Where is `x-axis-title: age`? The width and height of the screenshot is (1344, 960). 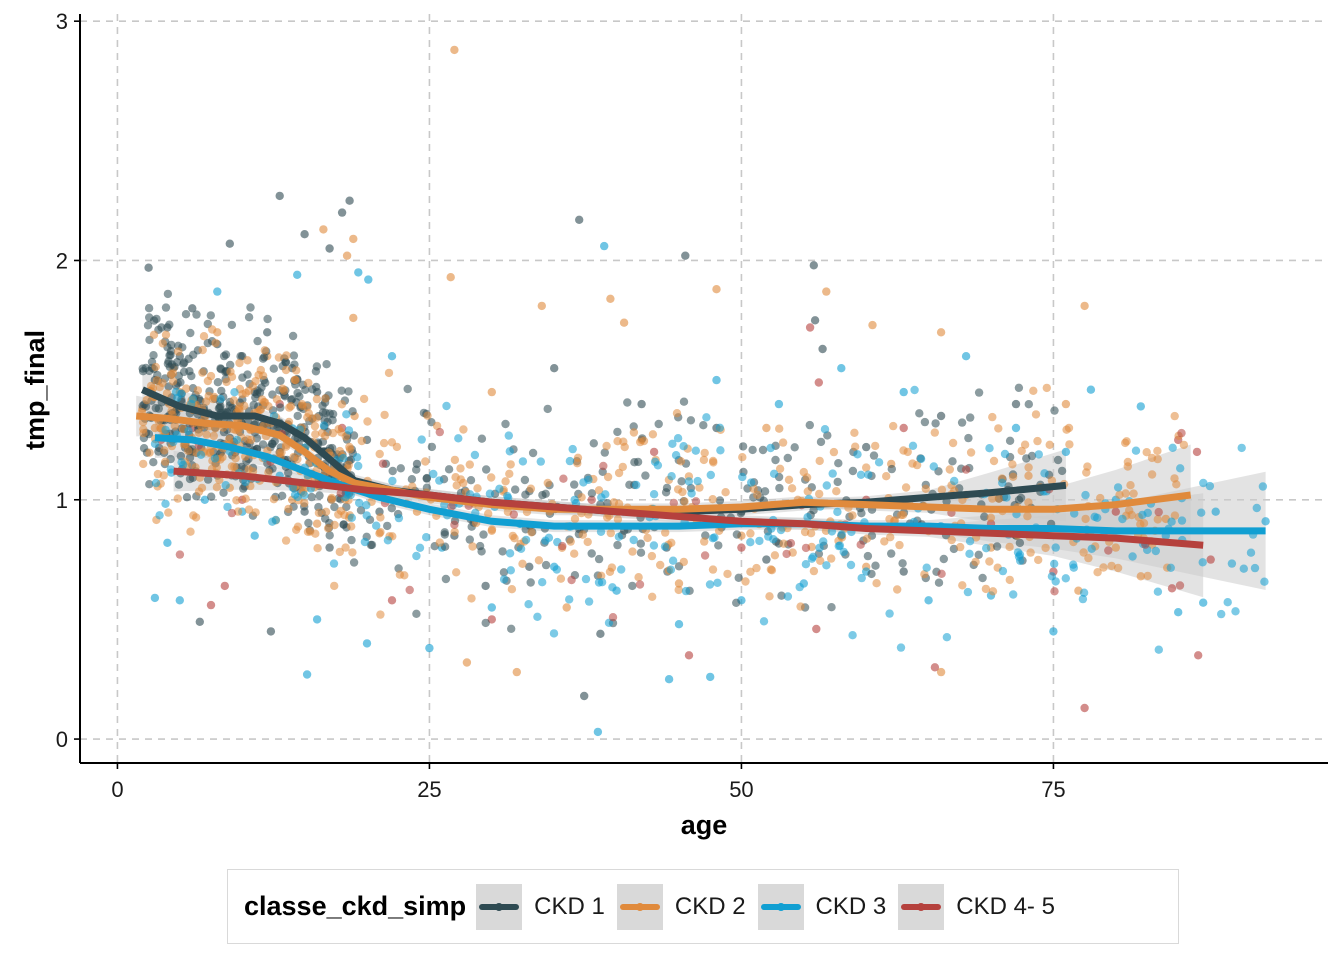
x-axis-title: age is located at coordinates (704, 825).